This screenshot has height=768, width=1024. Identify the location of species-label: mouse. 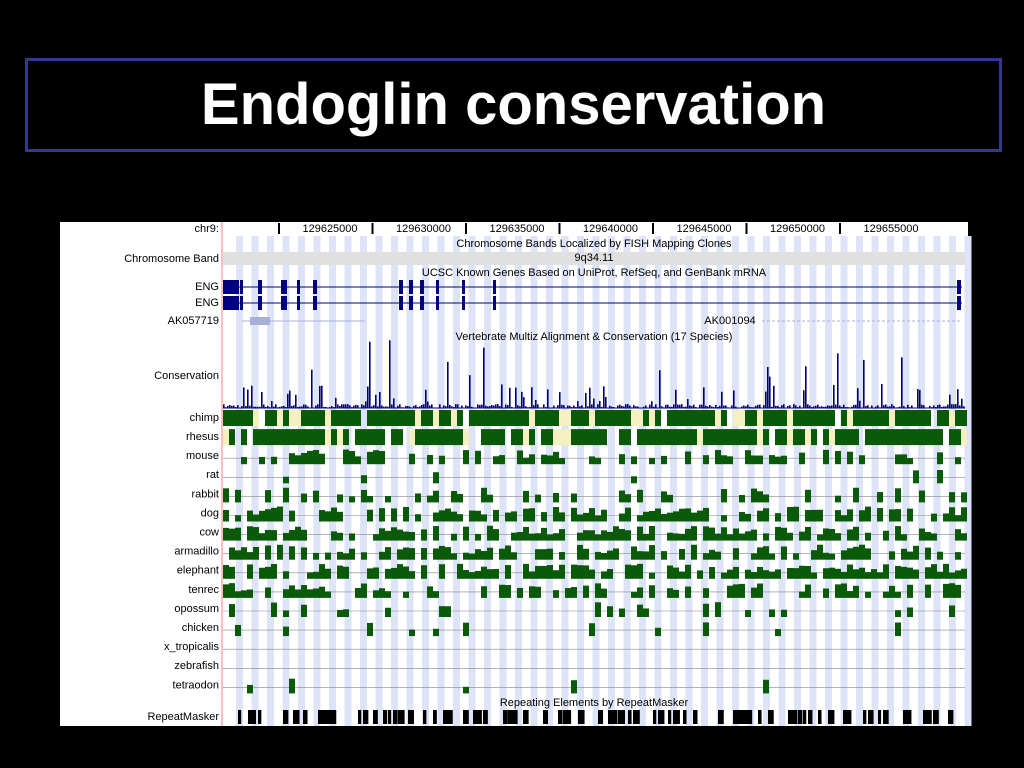
(202, 456).